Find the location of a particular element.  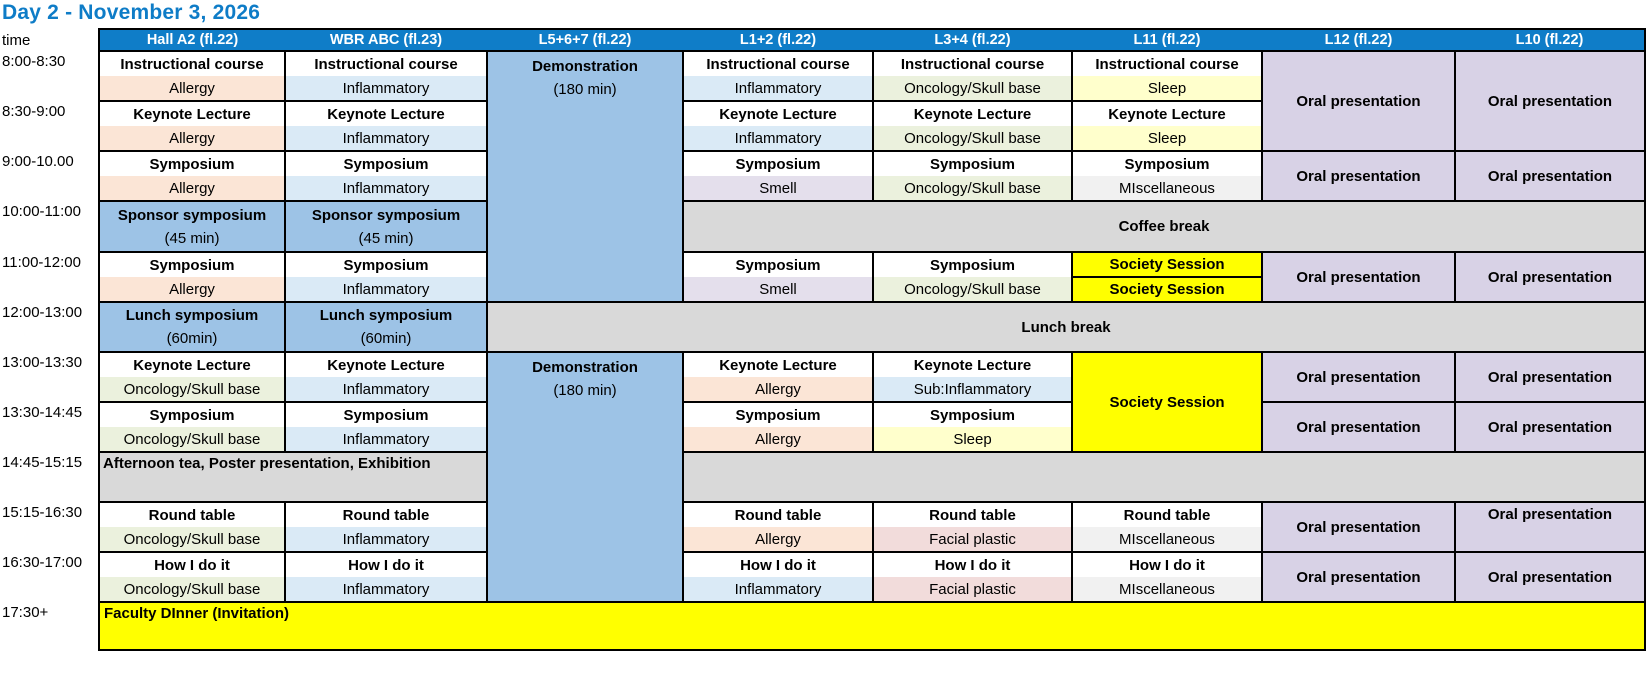

lunch-symposium-cell: Lunch symposium (60min) is located at coordinates (192, 327).